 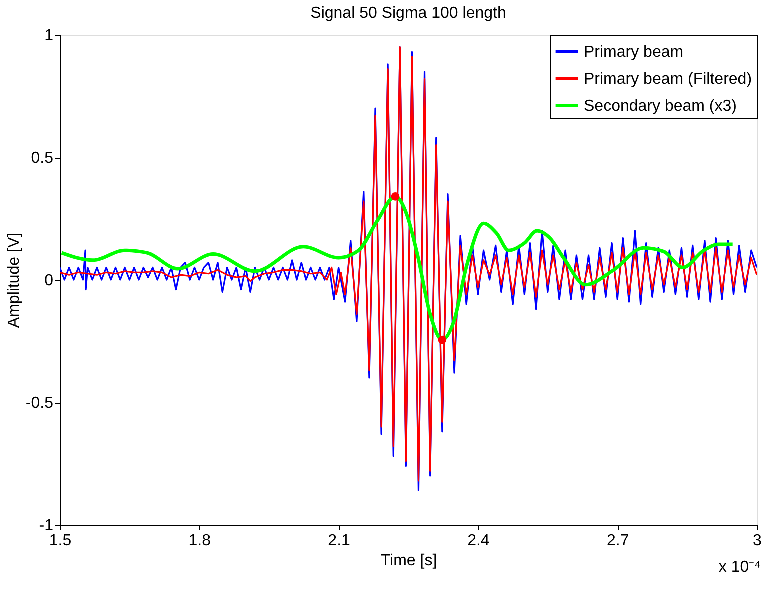 I want to click on x-tick-label: 2.4, so click(x=479, y=541).